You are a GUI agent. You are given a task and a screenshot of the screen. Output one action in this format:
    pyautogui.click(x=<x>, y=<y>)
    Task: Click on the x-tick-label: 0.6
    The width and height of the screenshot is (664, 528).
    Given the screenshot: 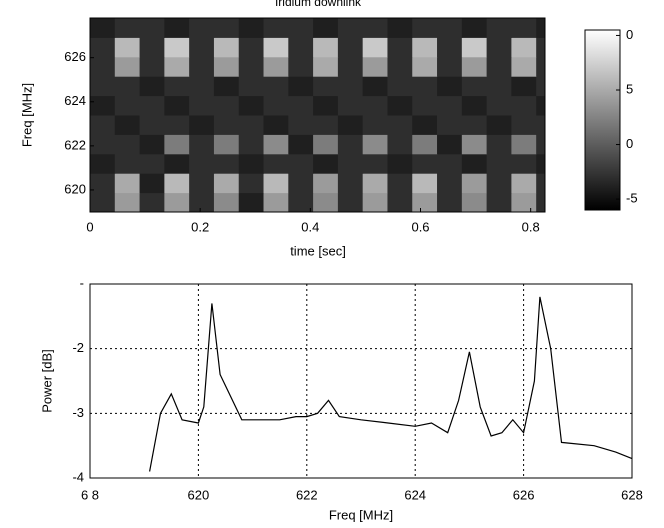 What is the action you would take?
    pyautogui.click(x=420, y=226)
    